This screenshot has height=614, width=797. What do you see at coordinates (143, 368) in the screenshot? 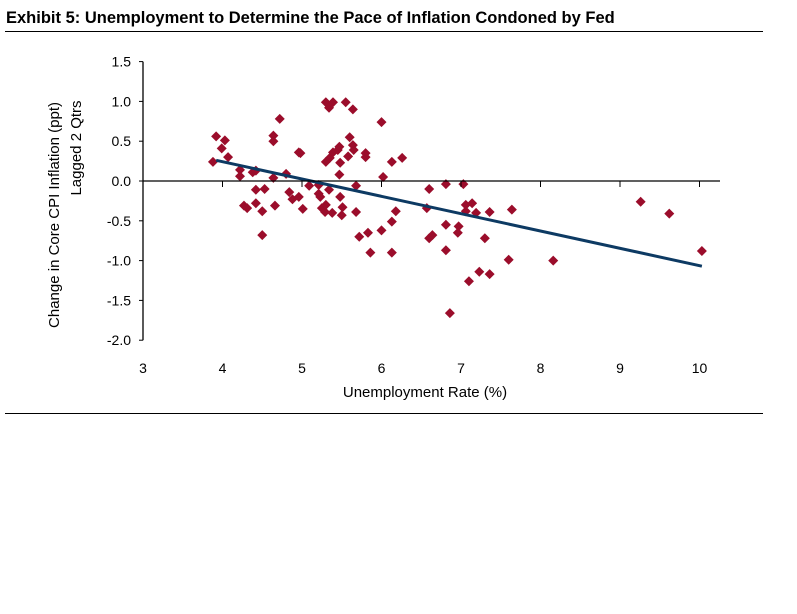
I see `x-tick-label: 3` at bounding box center [143, 368].